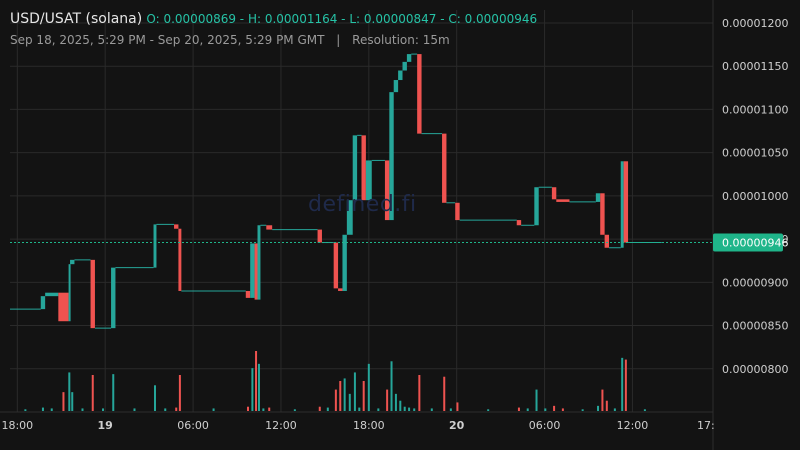  I want to click on symbol-title: USD/USAT (solana), so click(76, 19).